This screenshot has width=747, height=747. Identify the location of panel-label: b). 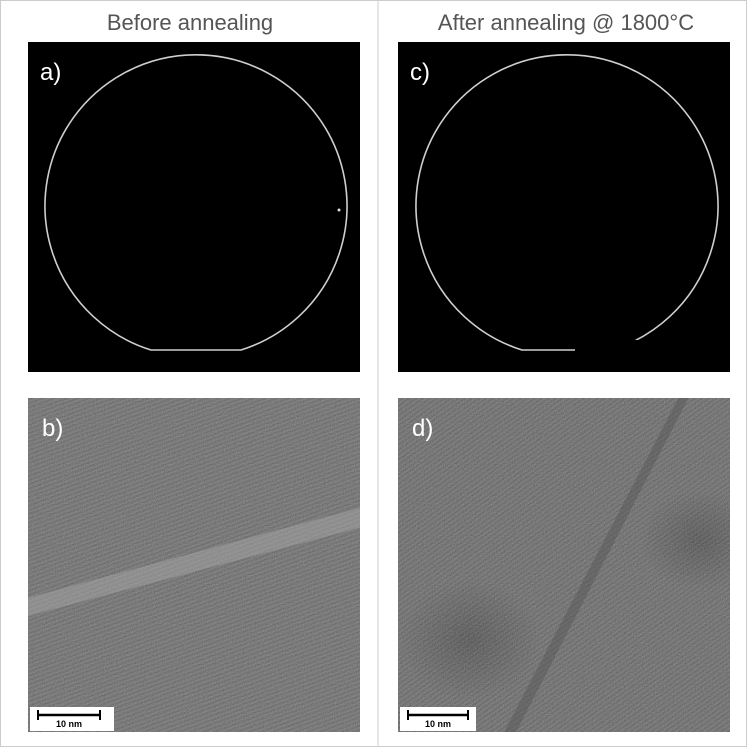
(52, 428).